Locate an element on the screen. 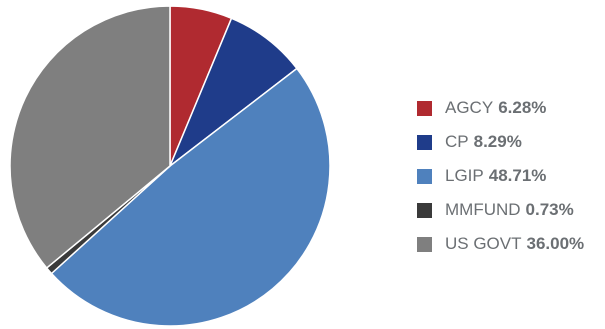 Image resolution: width=605 pixels, height=329 pixels. legend-label-lgip: LGIP is located at coordinates (464, 175).